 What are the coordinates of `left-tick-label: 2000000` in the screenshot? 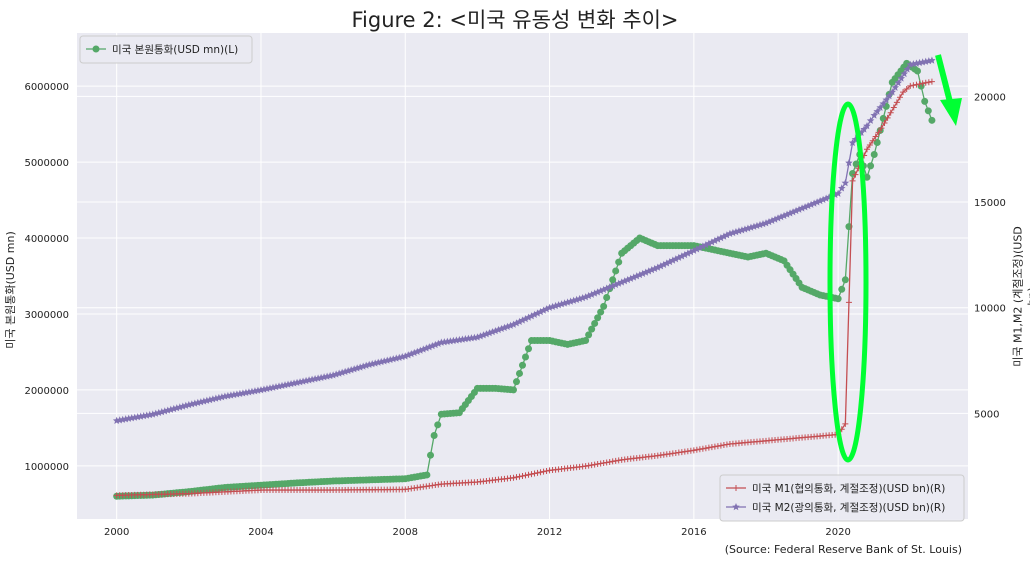 It's located at (46, 391).